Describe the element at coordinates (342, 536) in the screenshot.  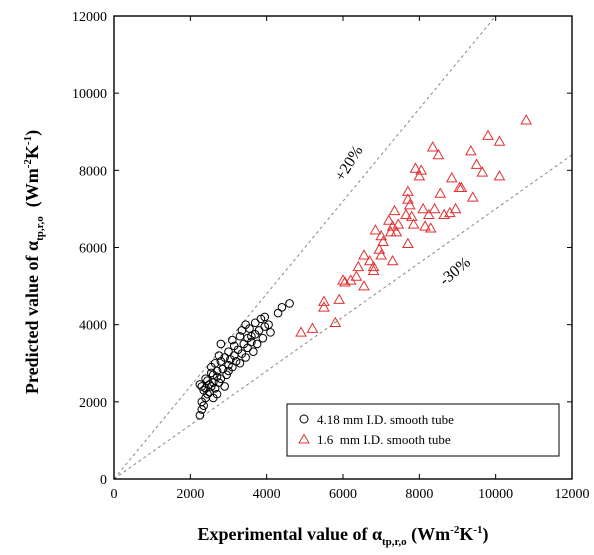
I see `x-axis-title: Experimental value of αtp,r,o (Wm-2K-1)` at that location.